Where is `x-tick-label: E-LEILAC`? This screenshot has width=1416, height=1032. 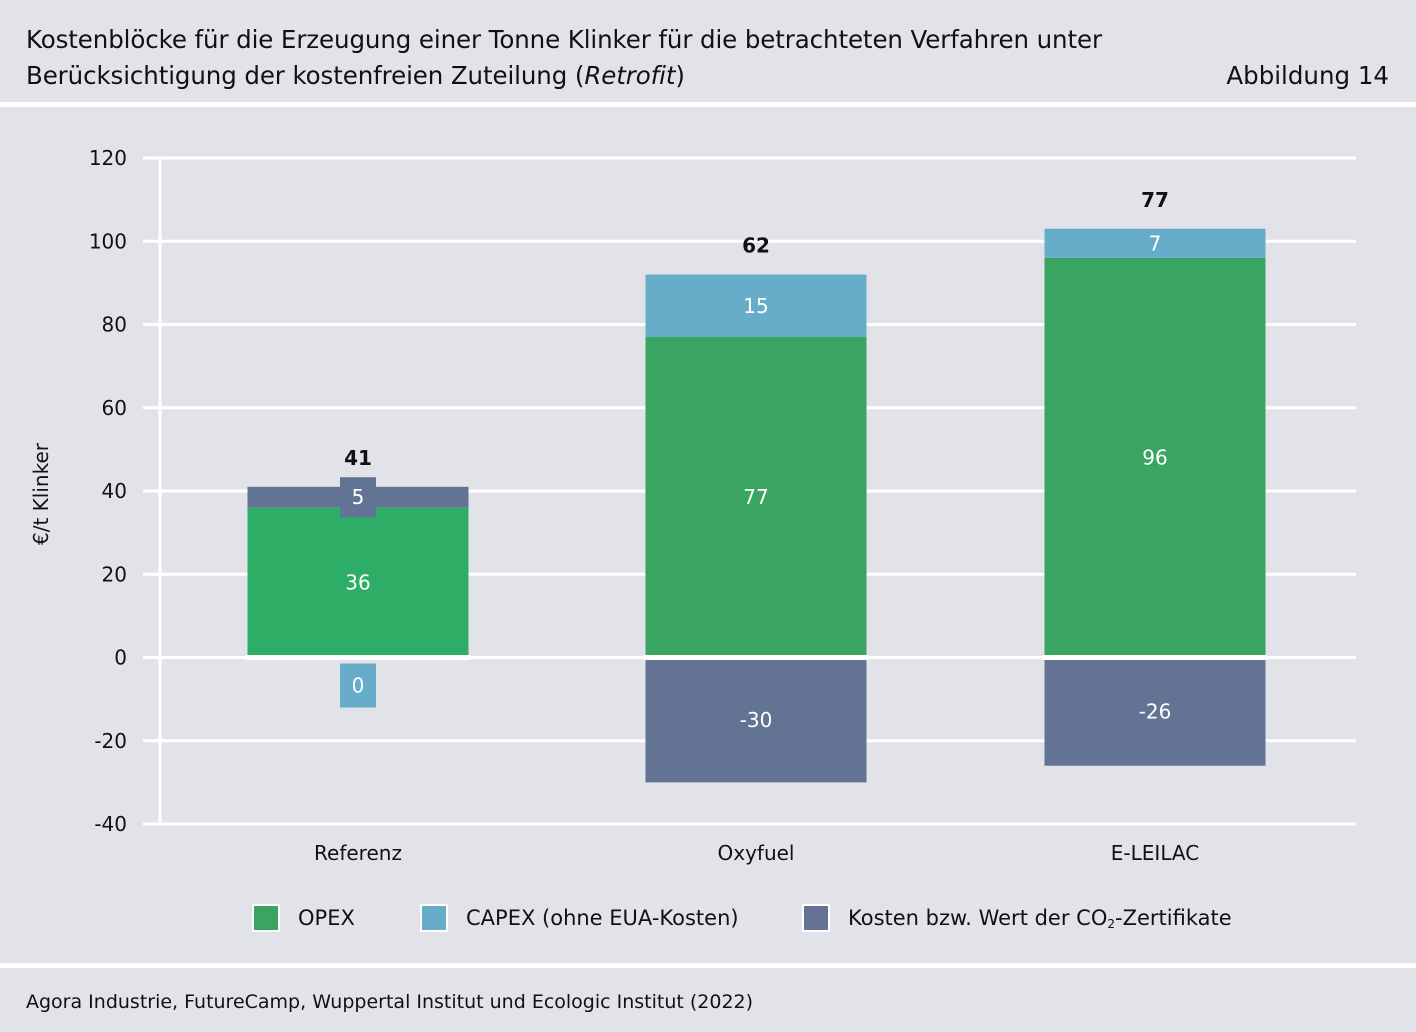
x-tick-label: E-LEILAC is located at coordinates (1155, 853).